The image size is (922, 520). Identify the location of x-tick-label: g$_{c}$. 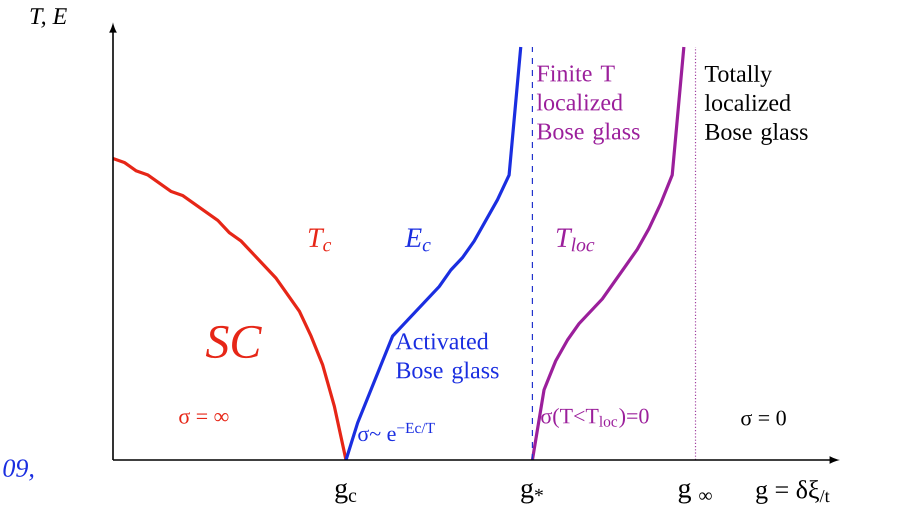
(345, 493).